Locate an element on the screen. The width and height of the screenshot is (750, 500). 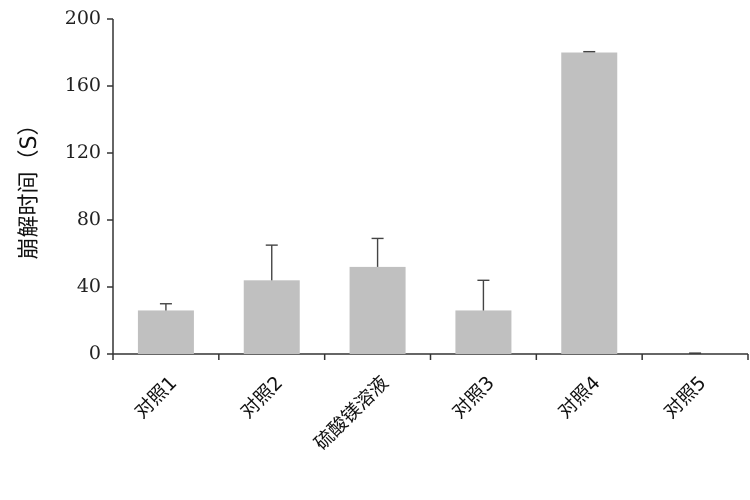
x-axis is located at coordinates (430, 356).